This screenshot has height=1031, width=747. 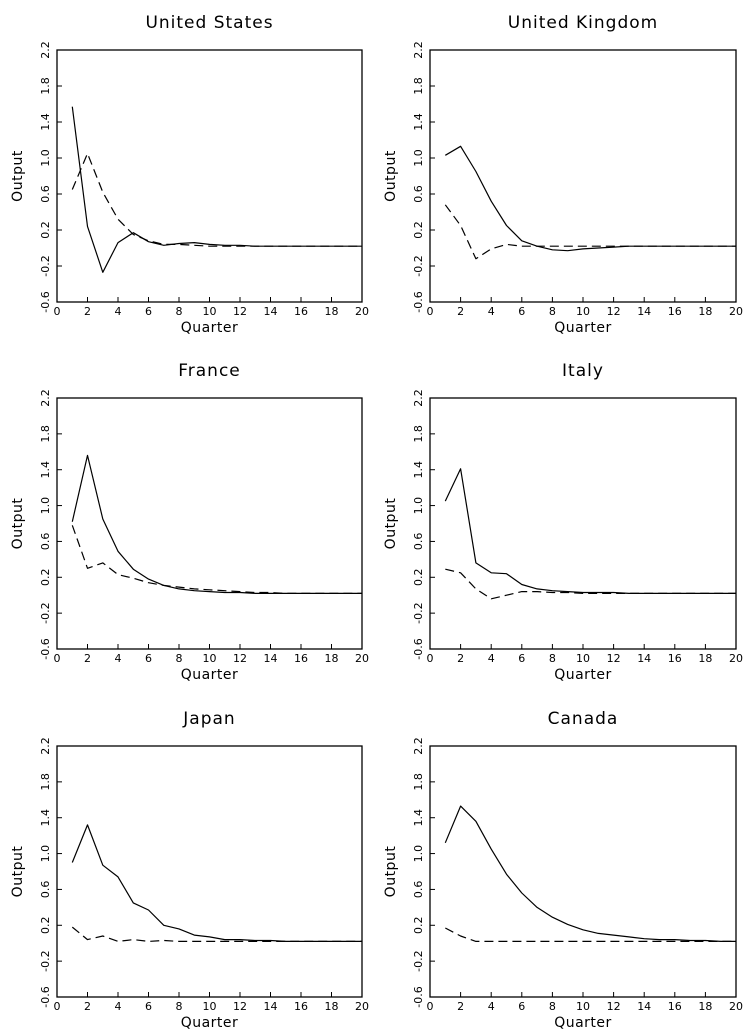 I want to click on chart-title: France, so click(x=209, y=371).